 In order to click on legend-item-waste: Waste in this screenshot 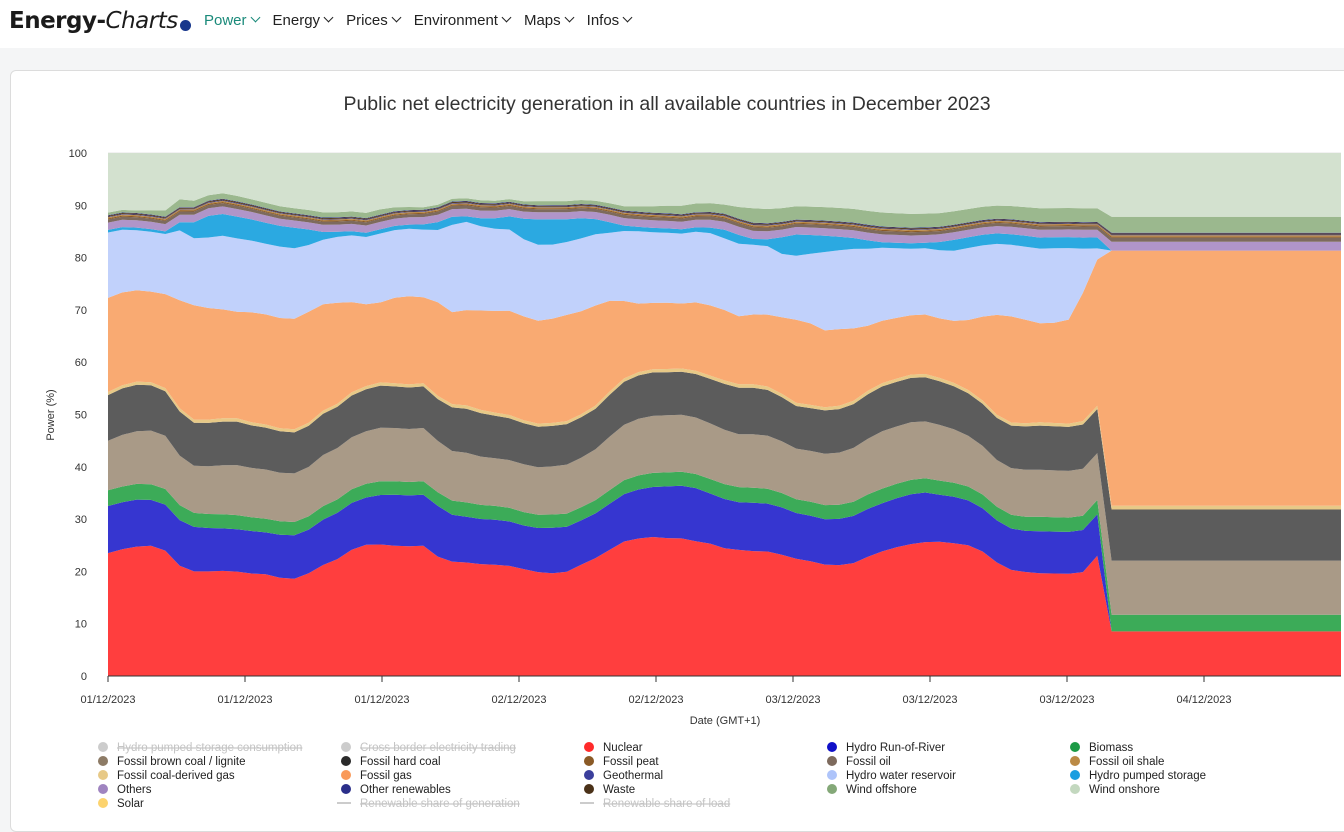, I will do `click(609, 790)`.